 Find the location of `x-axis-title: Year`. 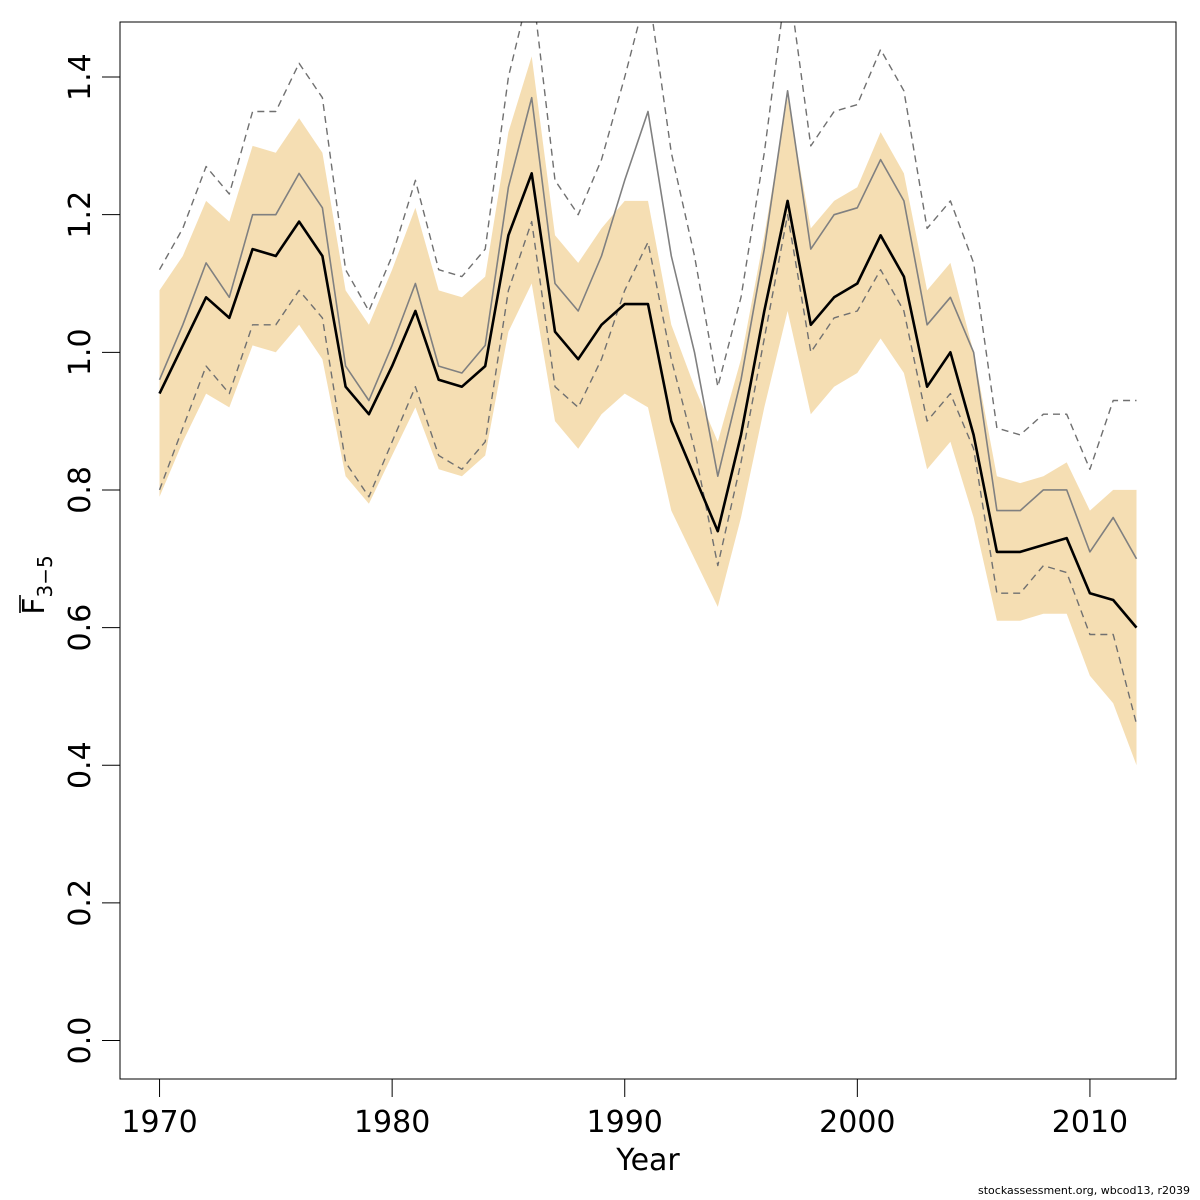

x-axis-title: Year is located at coordinates (647, 1160).